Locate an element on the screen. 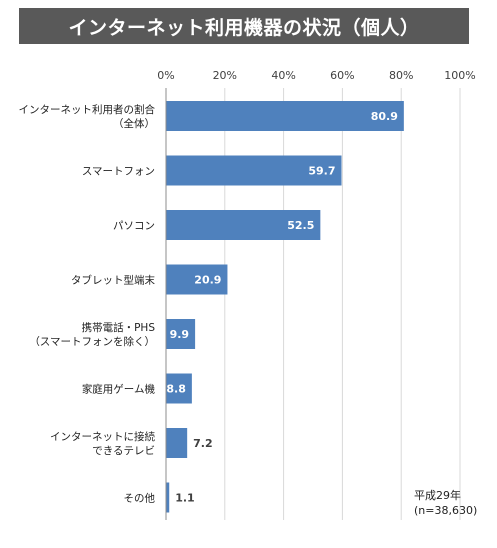 The width and height of the screenshot is (497, 548). category-label: その他 is located at coordinates (140, 498).